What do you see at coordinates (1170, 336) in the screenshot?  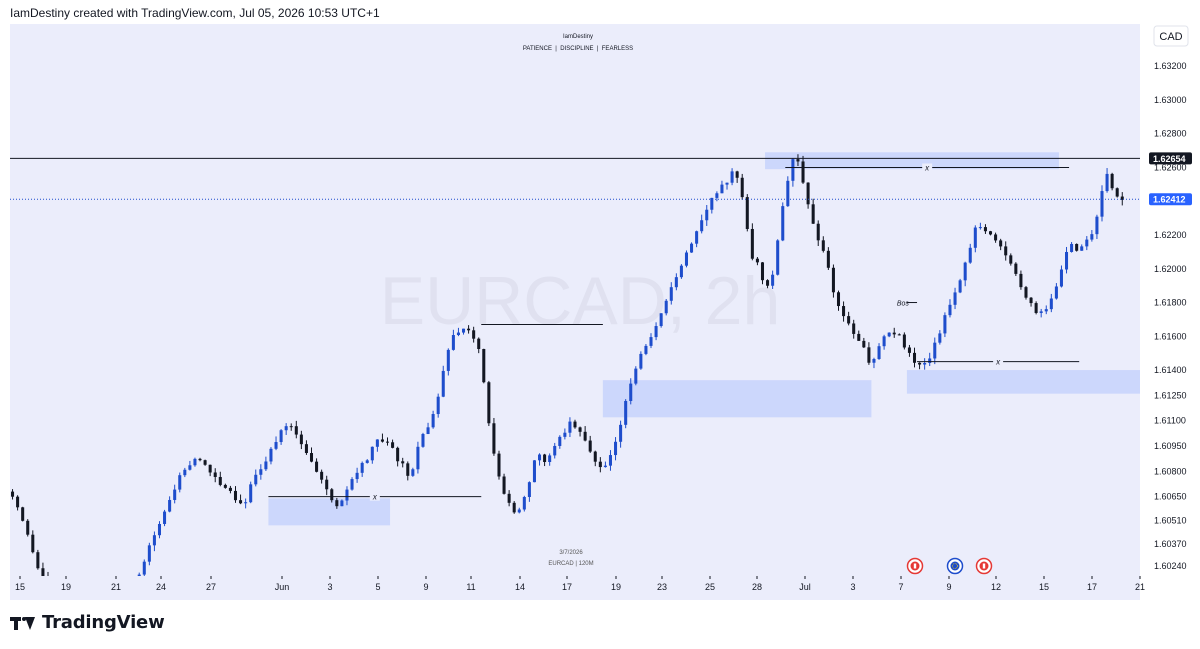 I see `price-tick-label: 1.61600` at bounding box center [1170, 336].